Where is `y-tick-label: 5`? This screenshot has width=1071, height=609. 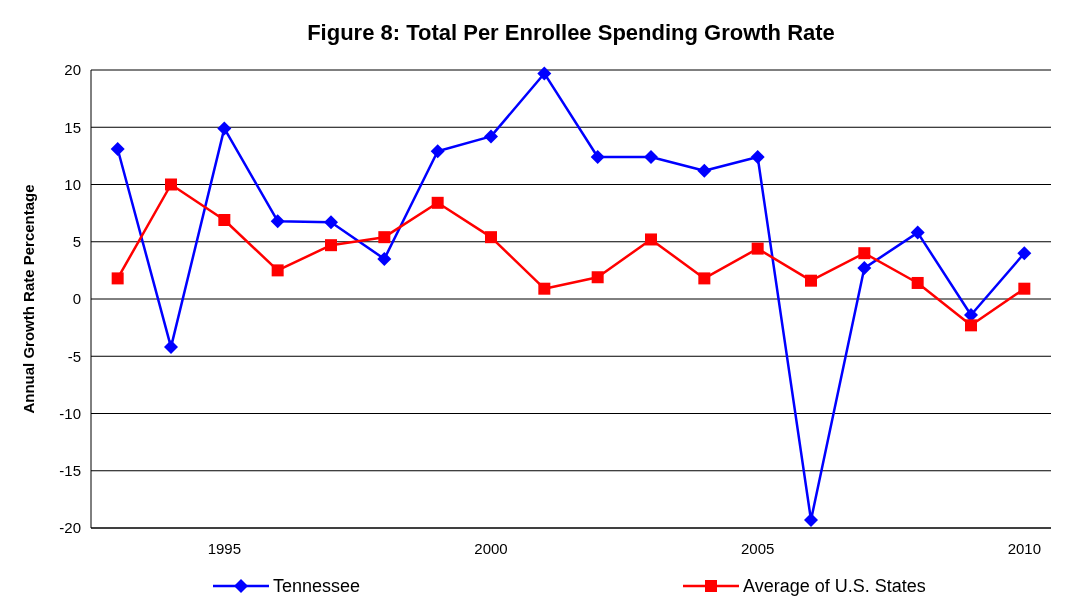
y-tick-label: 5 is located at coordinates (76, 241).